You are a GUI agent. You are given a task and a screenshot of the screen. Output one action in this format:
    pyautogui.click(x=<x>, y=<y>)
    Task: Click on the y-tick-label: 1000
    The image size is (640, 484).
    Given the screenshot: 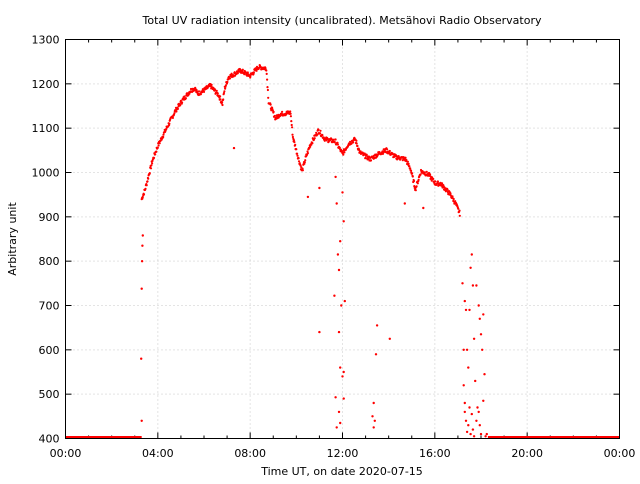 What is the action you would take?
    pyautogui.click(x=46, y=173)
    